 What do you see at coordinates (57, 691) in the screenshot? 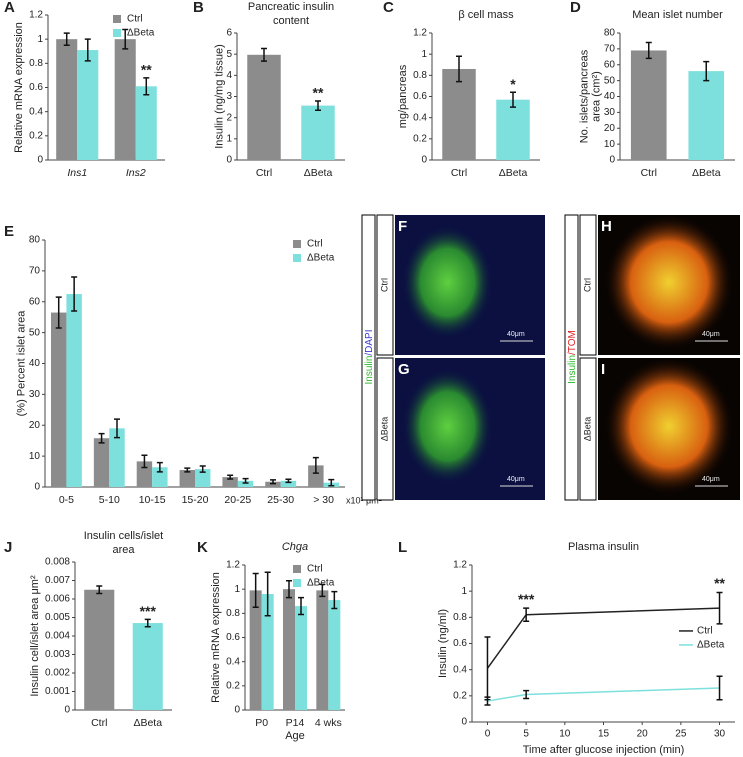
I see `y-tick-label: 0.001` at bounding box center [57, 691].